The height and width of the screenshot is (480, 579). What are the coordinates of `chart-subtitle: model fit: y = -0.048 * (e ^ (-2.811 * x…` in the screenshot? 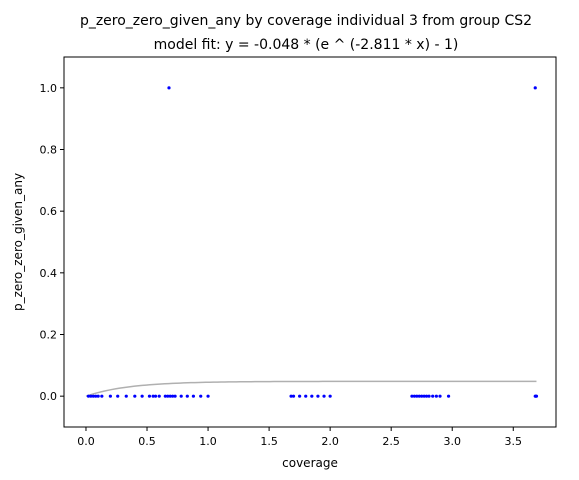 It's located at (306, 45).